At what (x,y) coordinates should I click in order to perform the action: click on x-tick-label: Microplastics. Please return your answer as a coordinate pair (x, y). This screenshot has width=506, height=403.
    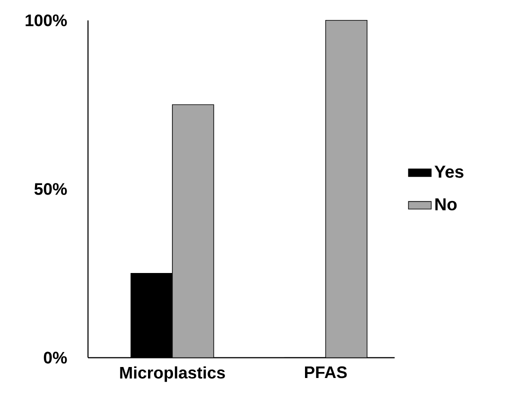
    Looking at the image, I should click on (172, 374).